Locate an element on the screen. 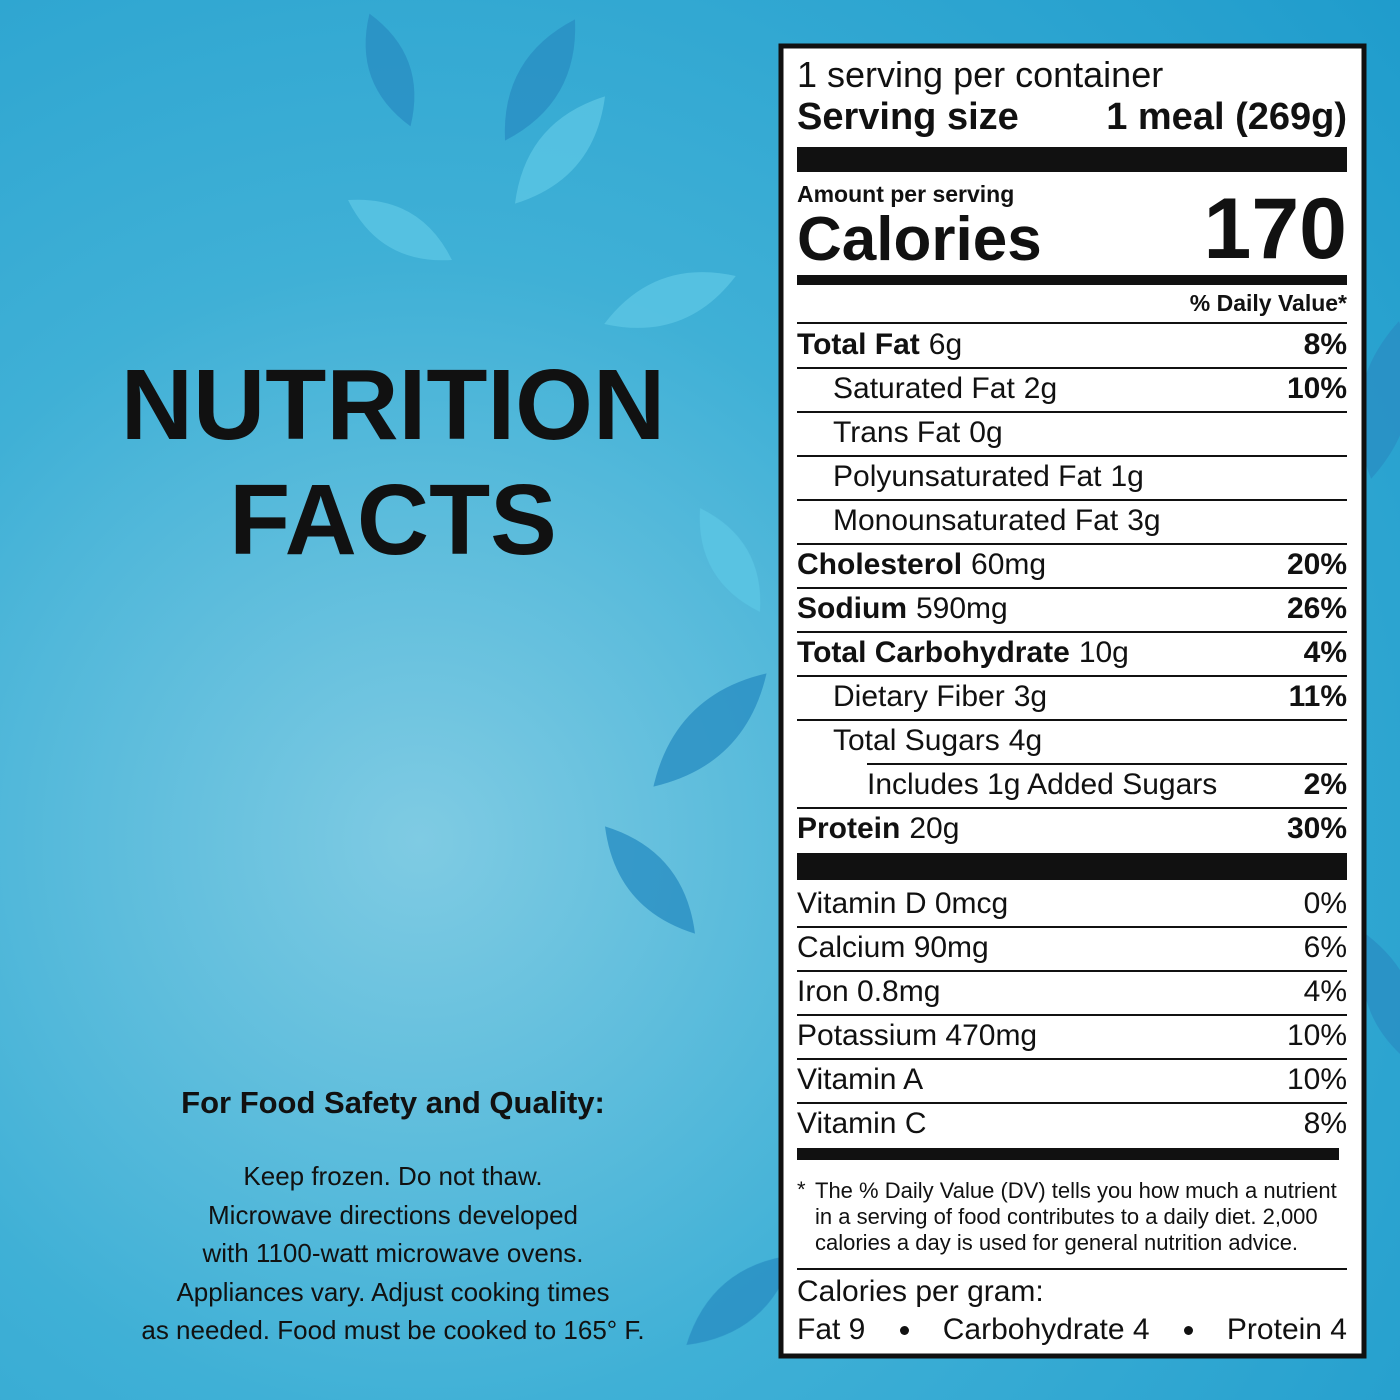 Image resolution: width=1400 pixels, height=1400 pixels. vitamin: Vitamin A is located at coordinates (860, 1079).